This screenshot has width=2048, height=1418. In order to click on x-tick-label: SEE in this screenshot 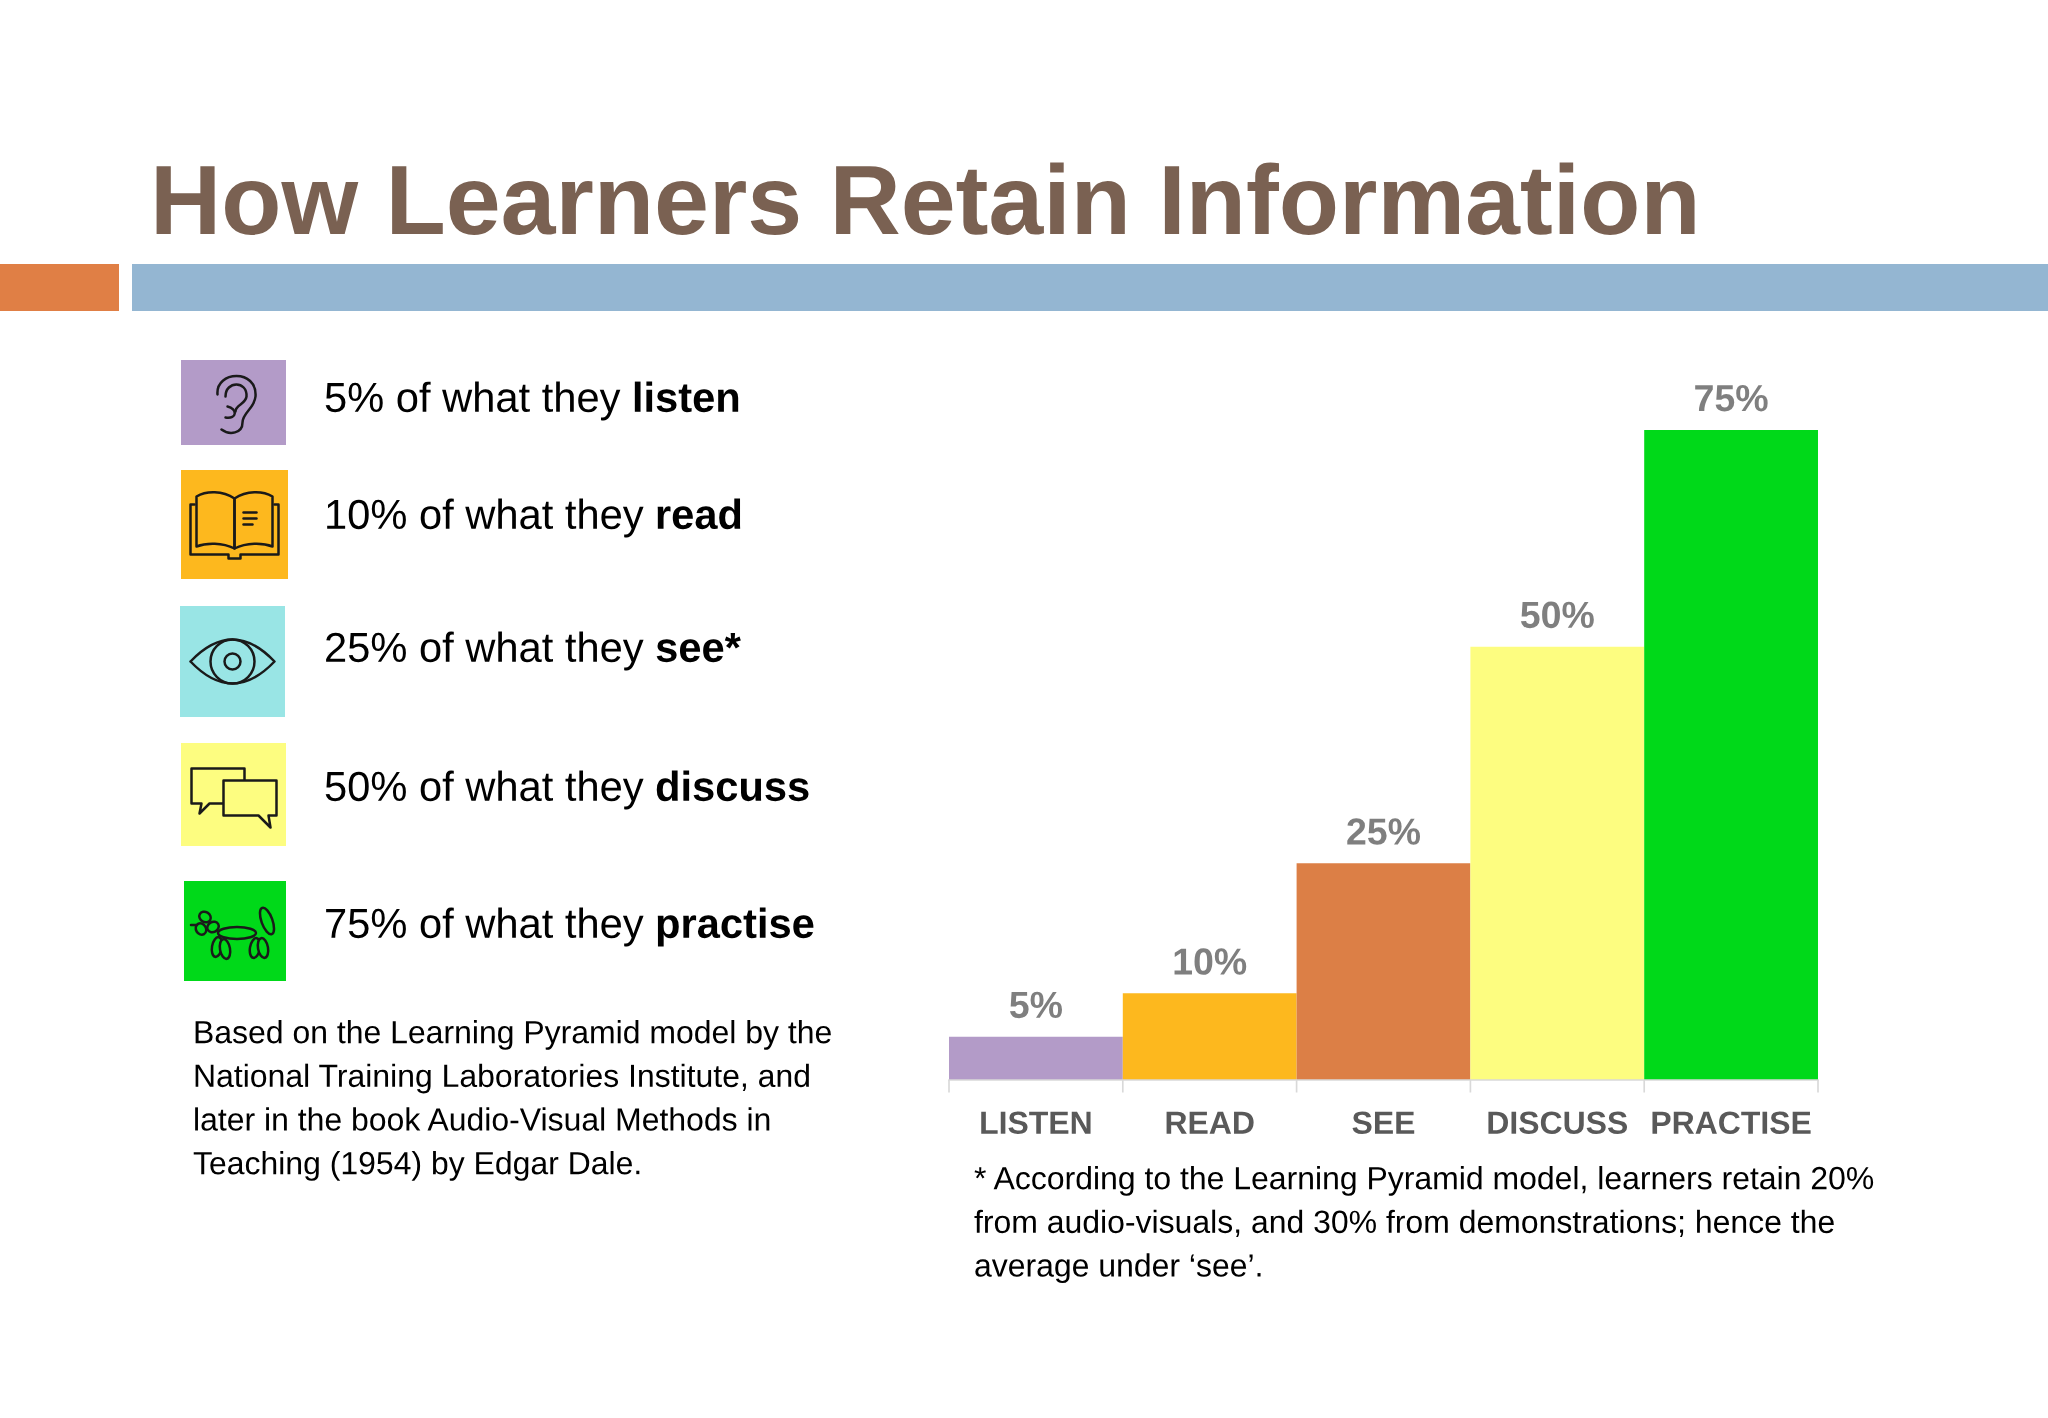, I will do `click(1383, 1123)`.